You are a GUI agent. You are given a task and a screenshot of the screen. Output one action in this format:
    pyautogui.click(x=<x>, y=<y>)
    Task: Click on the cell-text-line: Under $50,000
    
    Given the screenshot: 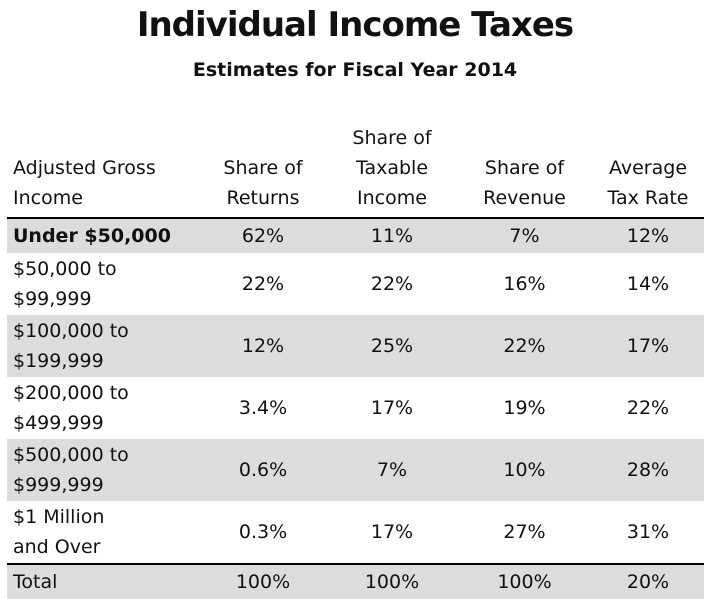 What is the action you would take?
    pyautogui.click(x=92, y=236)
    